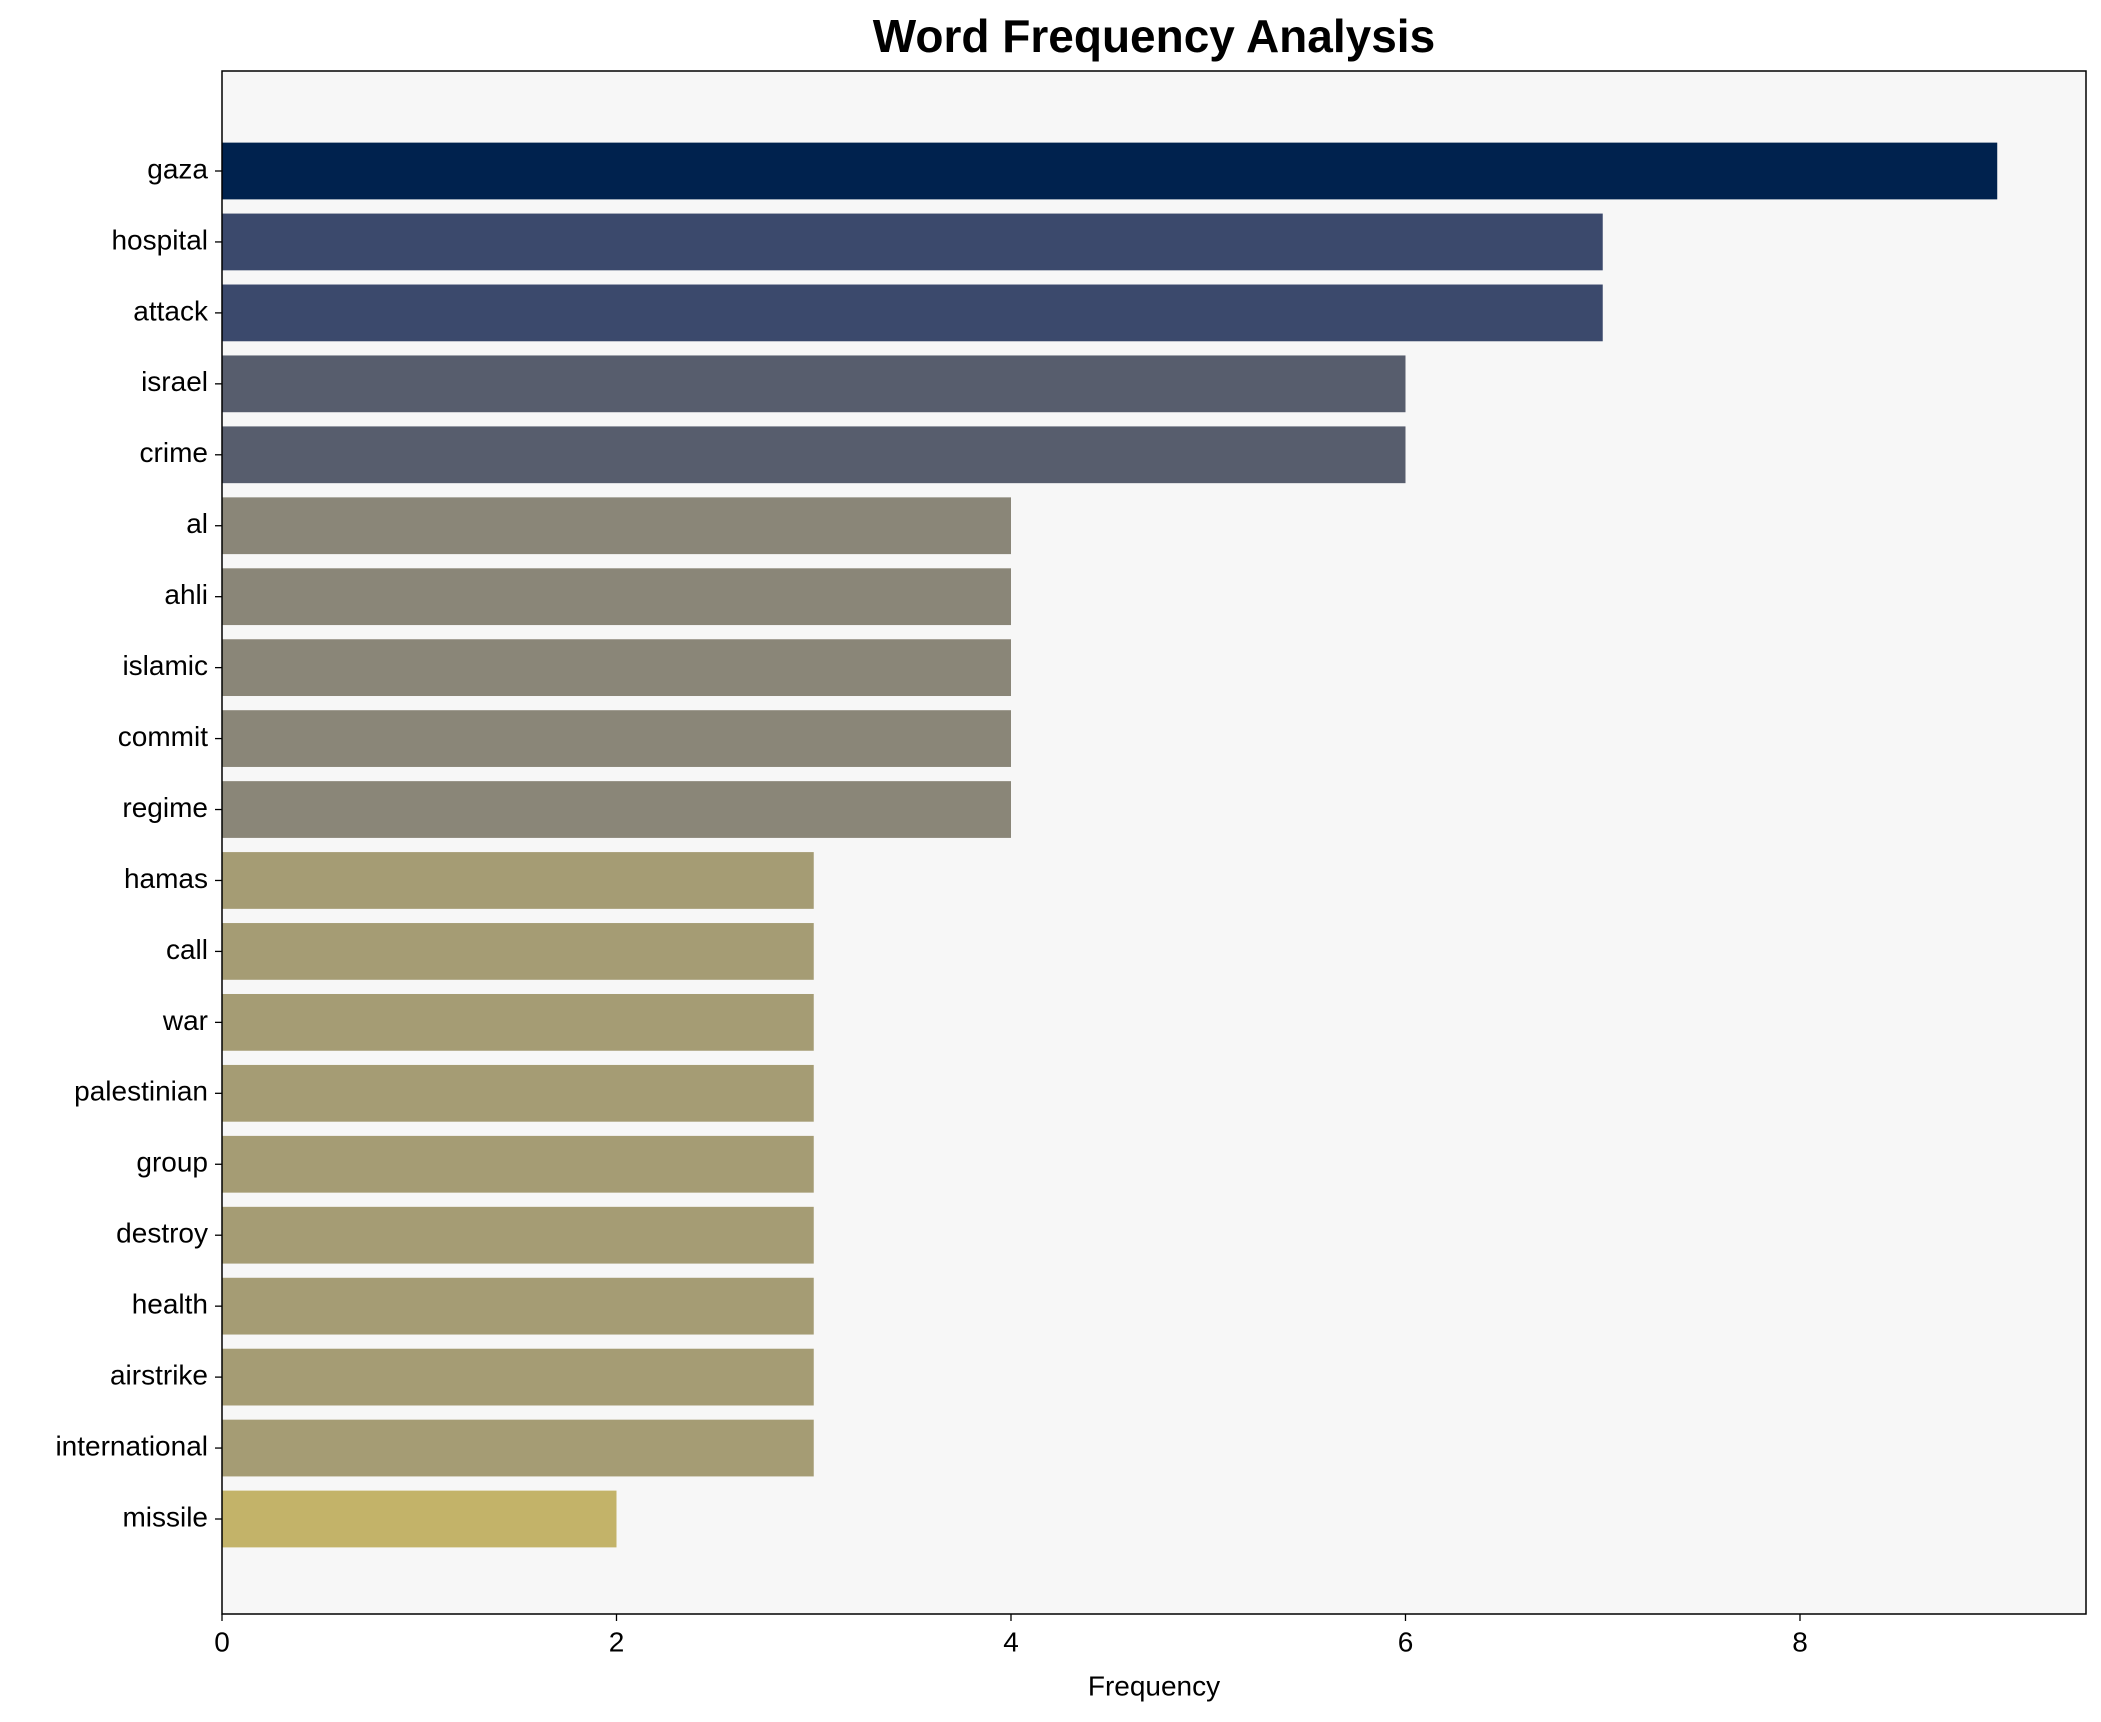 This screenshot has height=1722, width=2101. What do you see at coordinates (131, 1445) in the screenshot?
I see `y-tick-label: international` at bounding box center [131, 1445].